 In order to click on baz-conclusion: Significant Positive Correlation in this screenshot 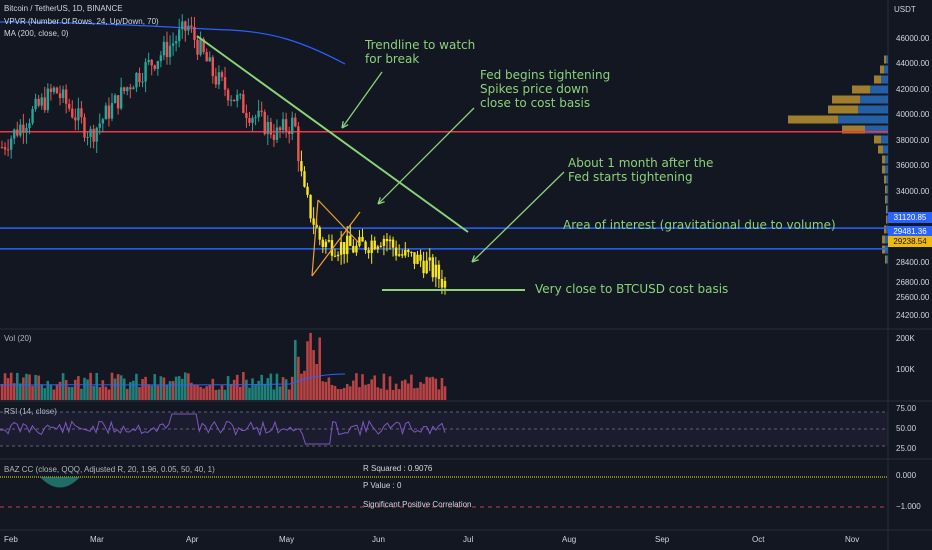, I will do `click(417, 504)`.